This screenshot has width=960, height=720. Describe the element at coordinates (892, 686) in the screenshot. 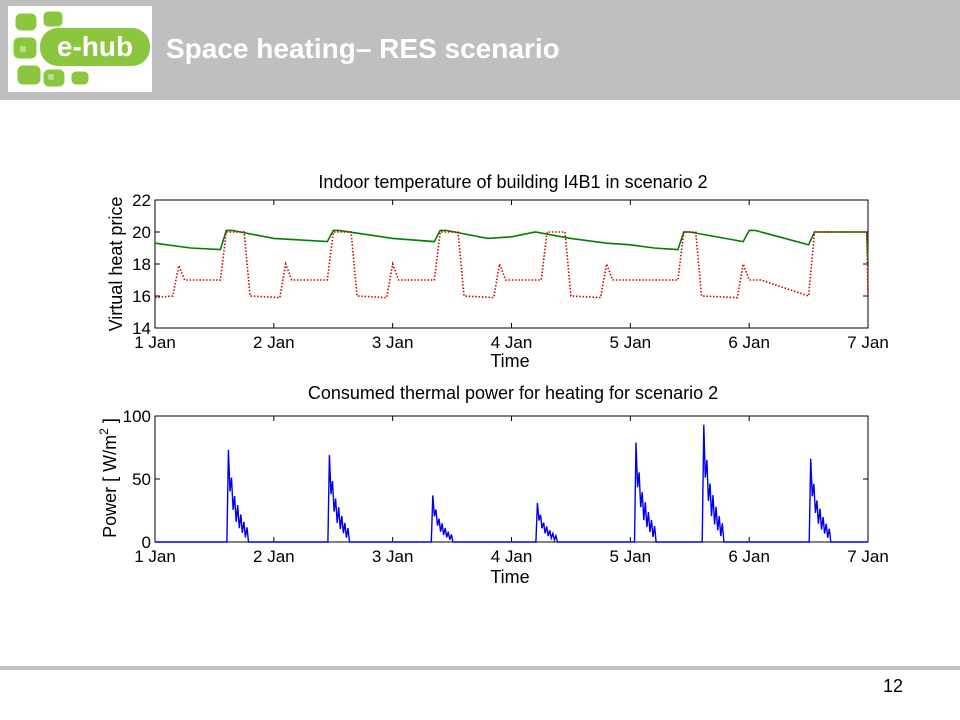

I see `page-number: 12` at that location.